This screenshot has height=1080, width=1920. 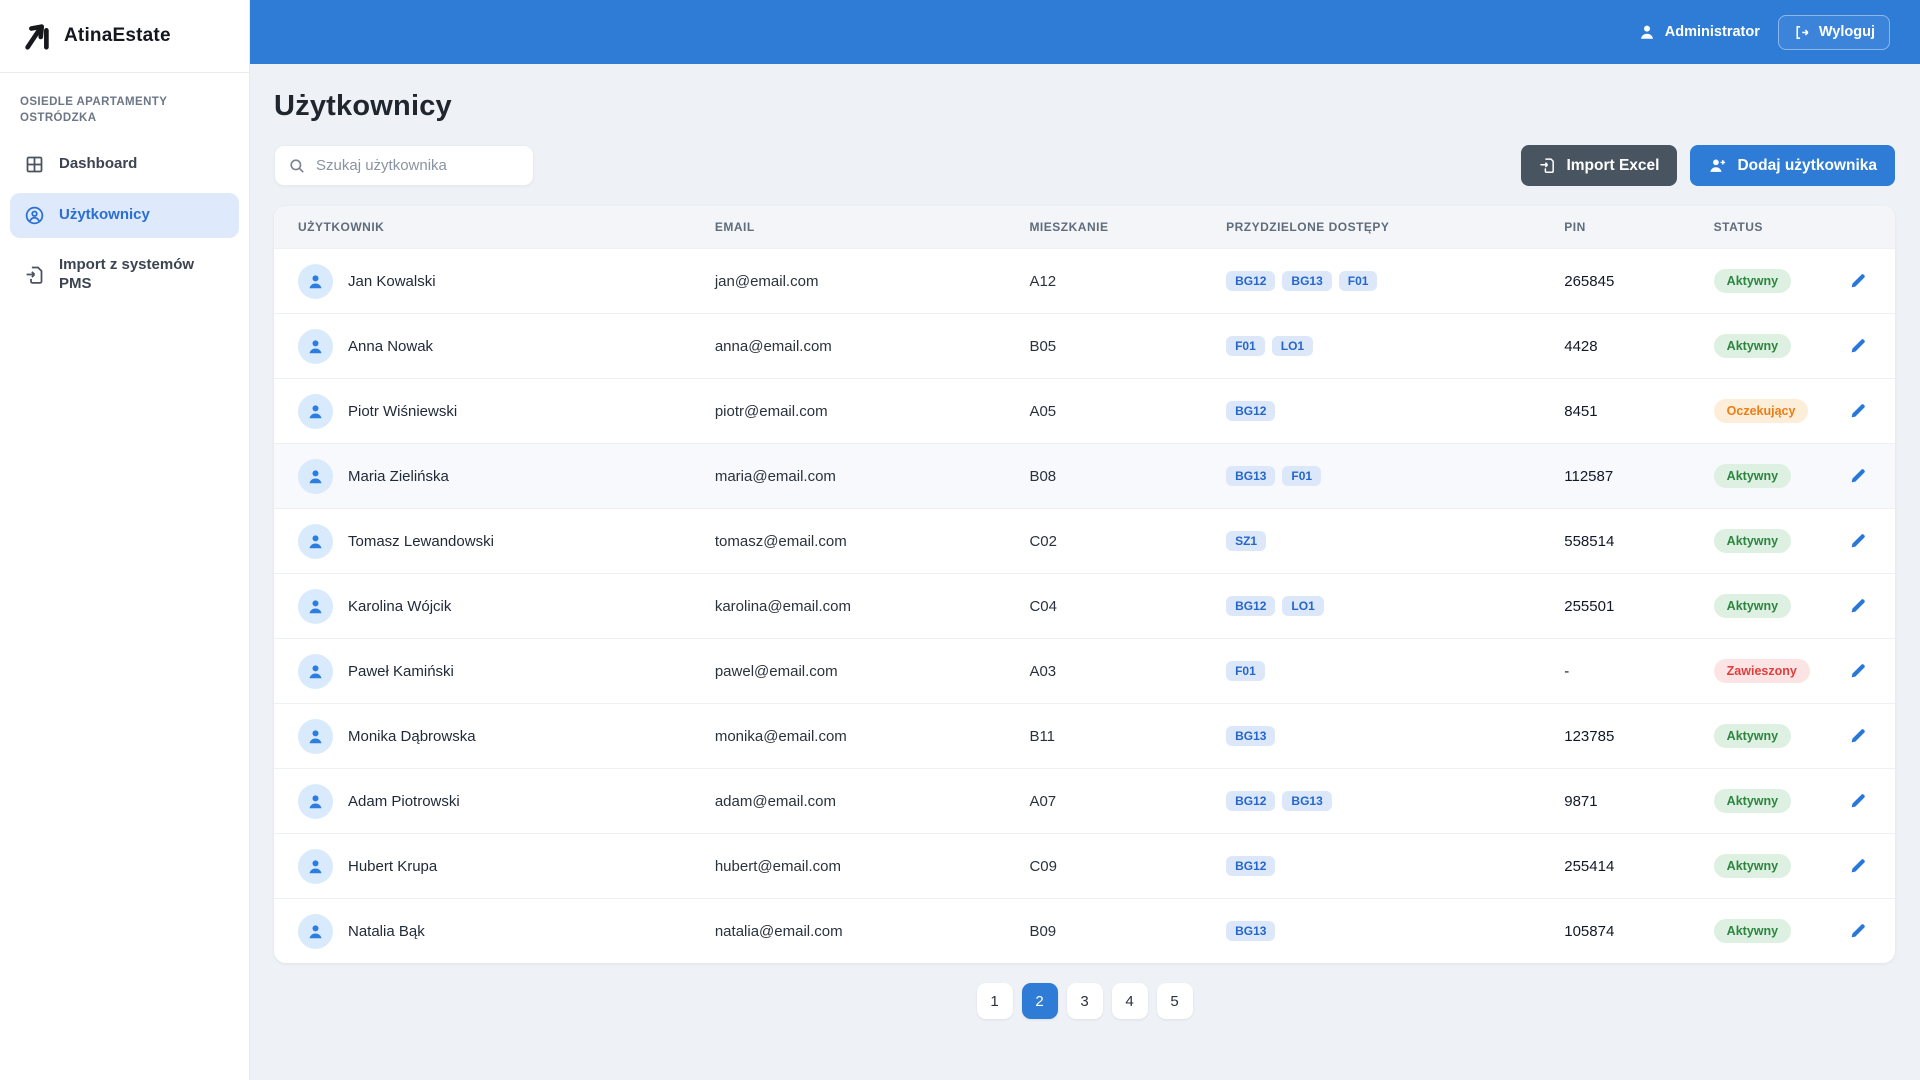 I want to click on user-email: jan@email.com, so click(x=766, y=281).